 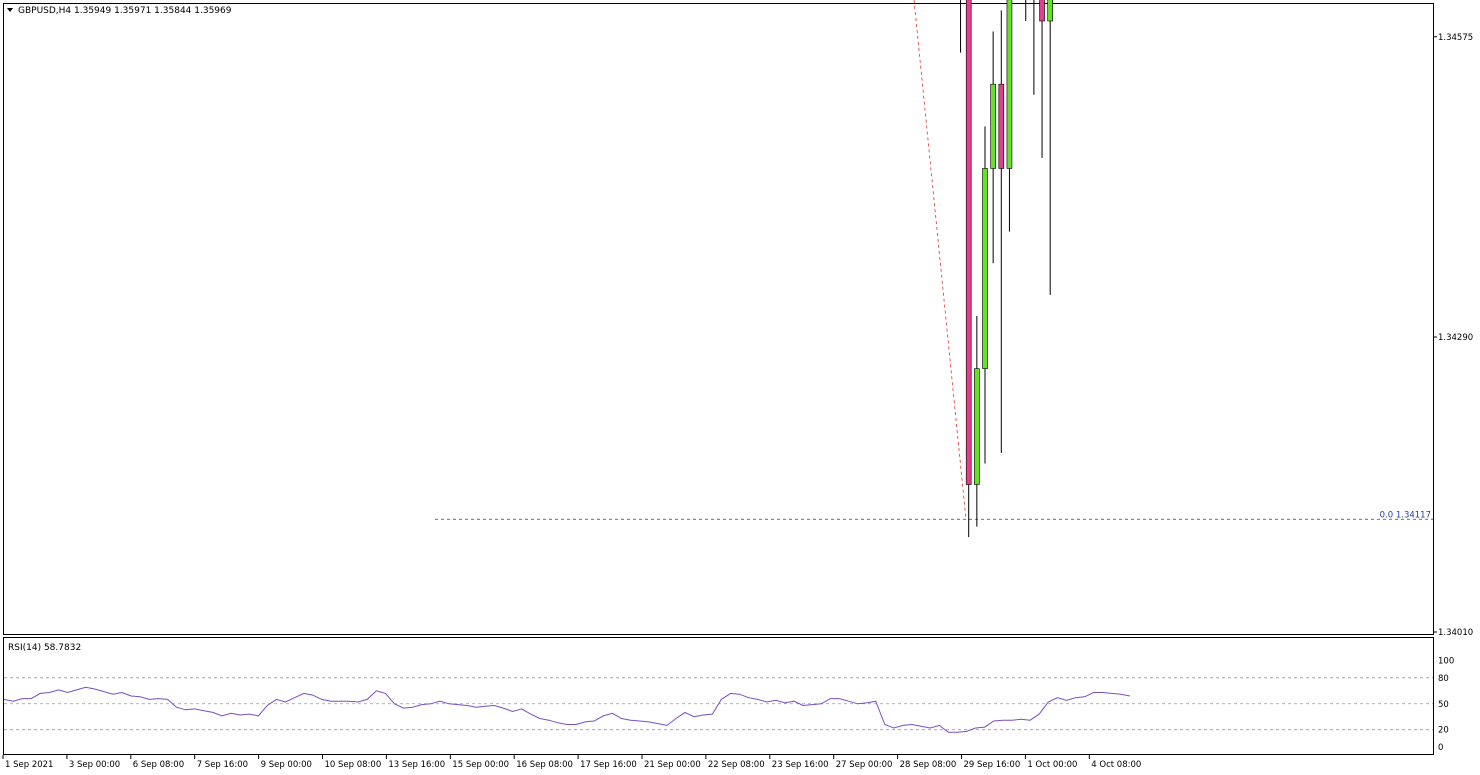 I want to click on rsi-line, so click(x=567, y=709).